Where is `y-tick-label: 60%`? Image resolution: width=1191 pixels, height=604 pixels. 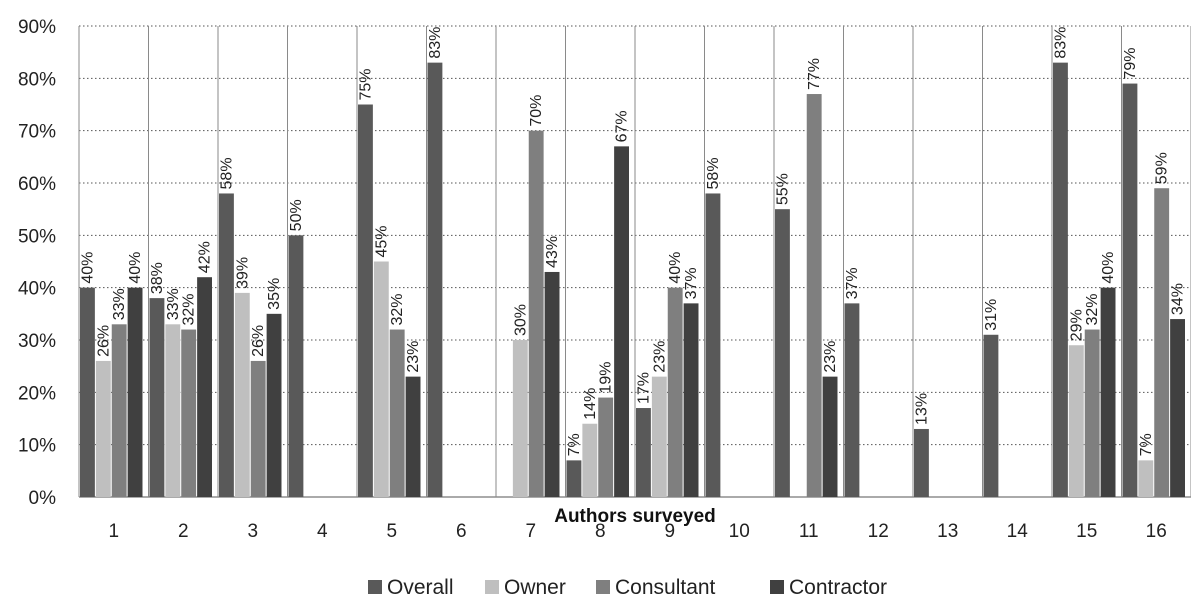
y-tick-label: 60% is located at coordinates (37, 184).